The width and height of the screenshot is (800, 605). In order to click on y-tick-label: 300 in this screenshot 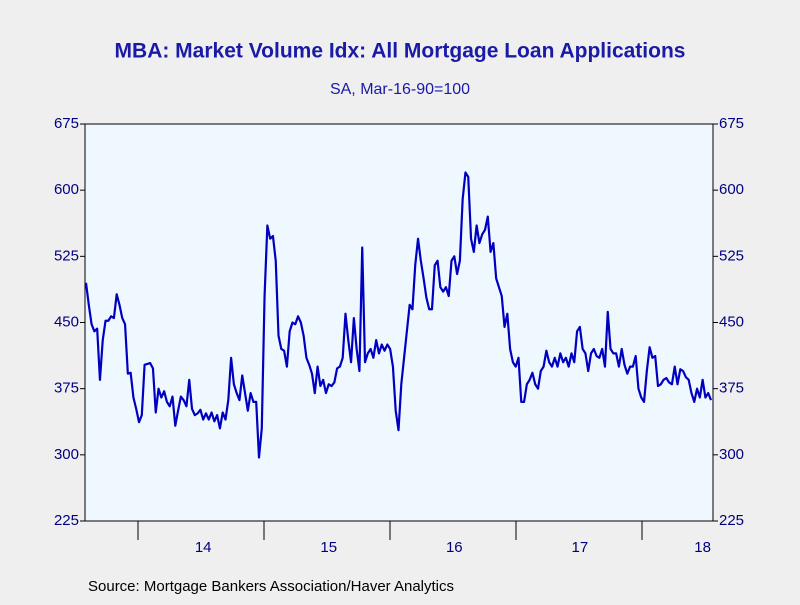, I will do `click(66, 454)`.